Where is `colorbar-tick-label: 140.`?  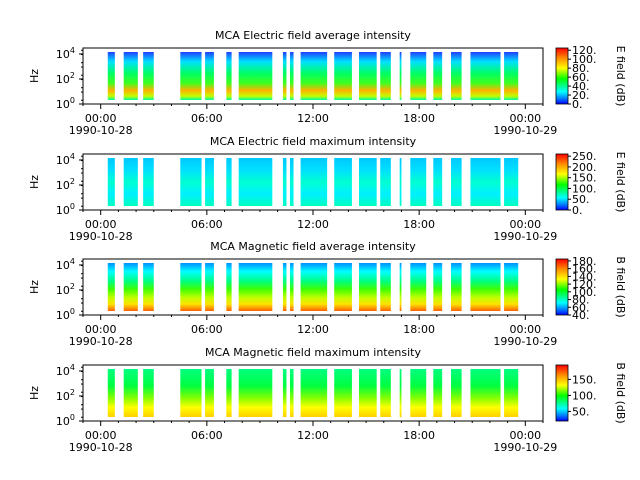
colorbar-tick-label: 140. is located at coordinates (584, 276).